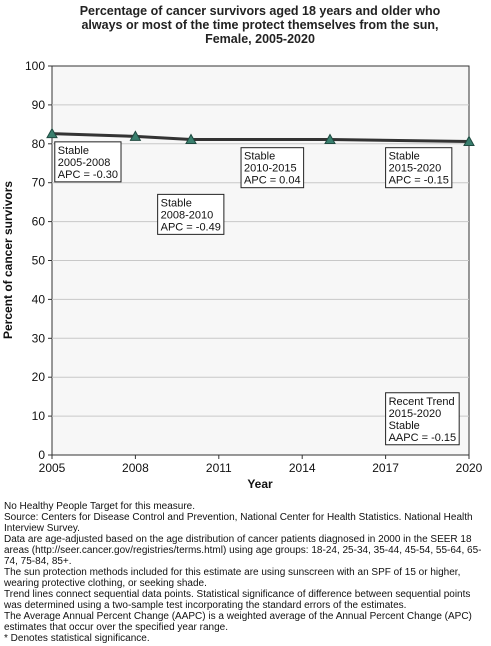 The width and height of the screenshot is (491, 646). What do you see at coordinates (261, 465) in the screenshot?
I see `x-axis: 2005 2008 2011 2014 2017 2020` at bounding box center [261, 465].